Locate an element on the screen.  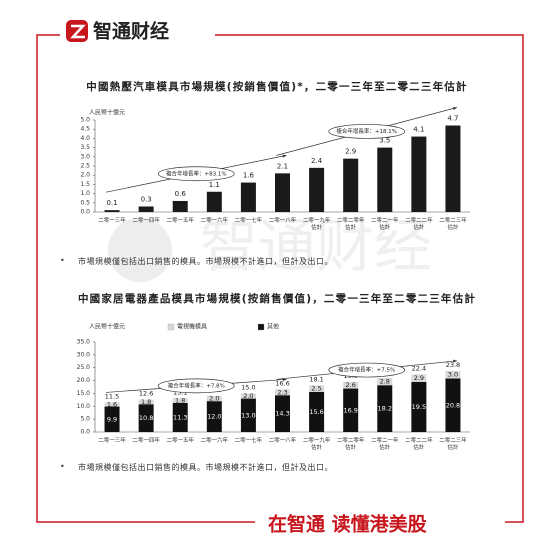
y-tick-label: 20.0 is located at coordinates (84, 380).